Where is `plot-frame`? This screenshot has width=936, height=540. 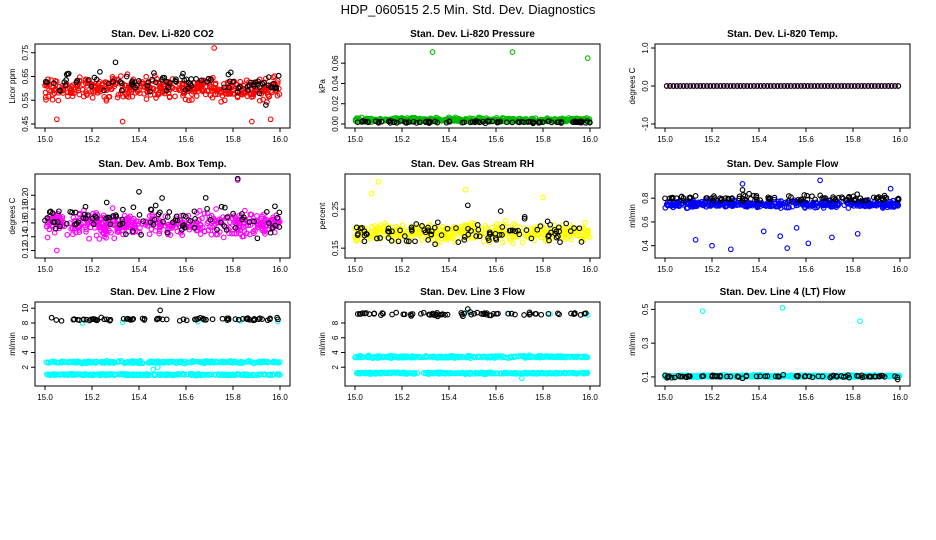 plot-frame is located at coordinates (782, 216).